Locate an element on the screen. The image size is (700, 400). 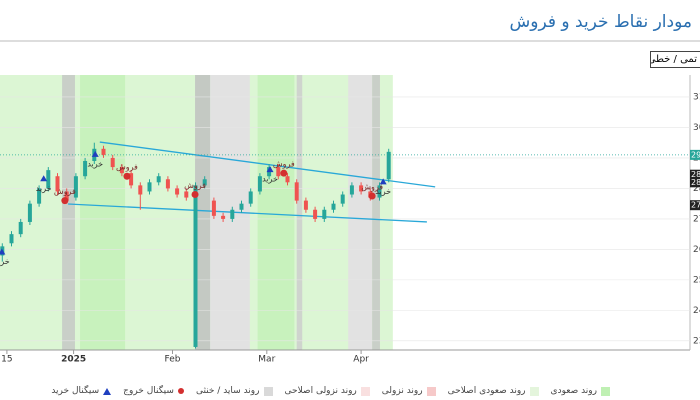
legend-item: سیگنال خروج is located at coordinates (153, 391).